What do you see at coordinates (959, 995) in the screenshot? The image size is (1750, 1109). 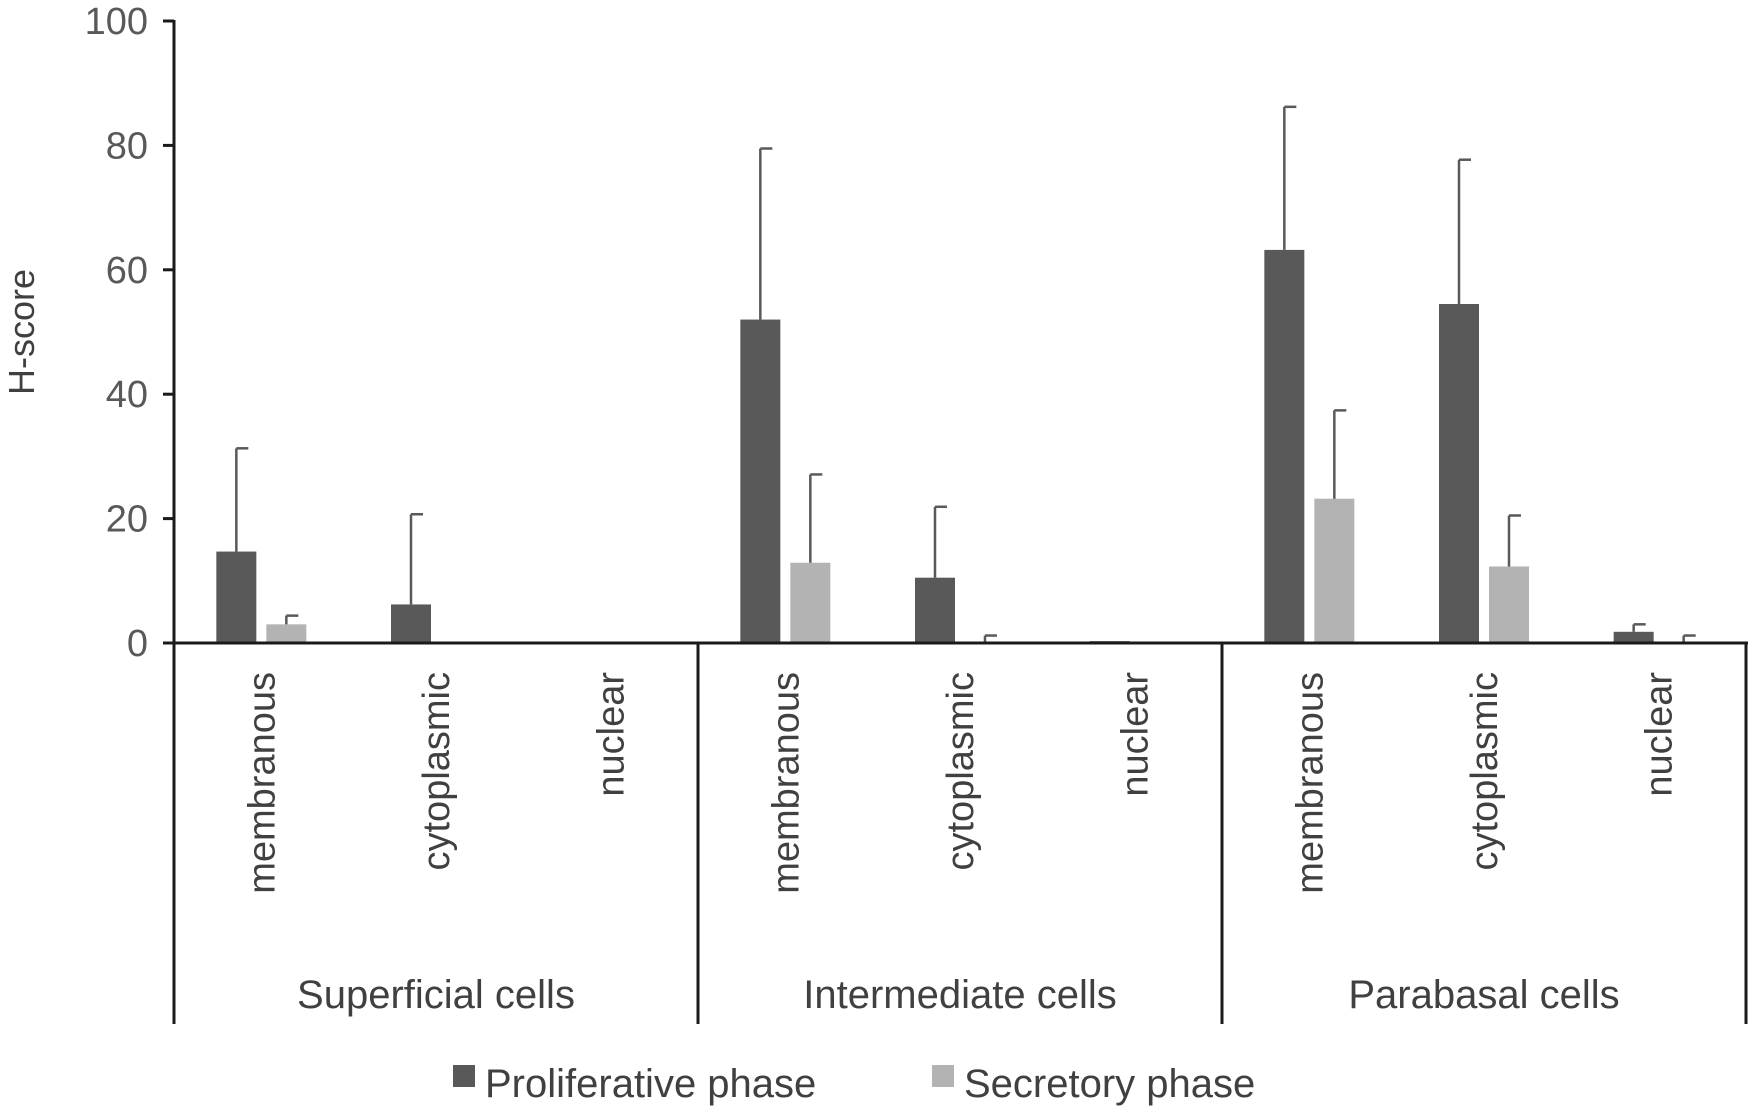 I see `group-label: Intermediate cells` at bounding box center [959, 995].